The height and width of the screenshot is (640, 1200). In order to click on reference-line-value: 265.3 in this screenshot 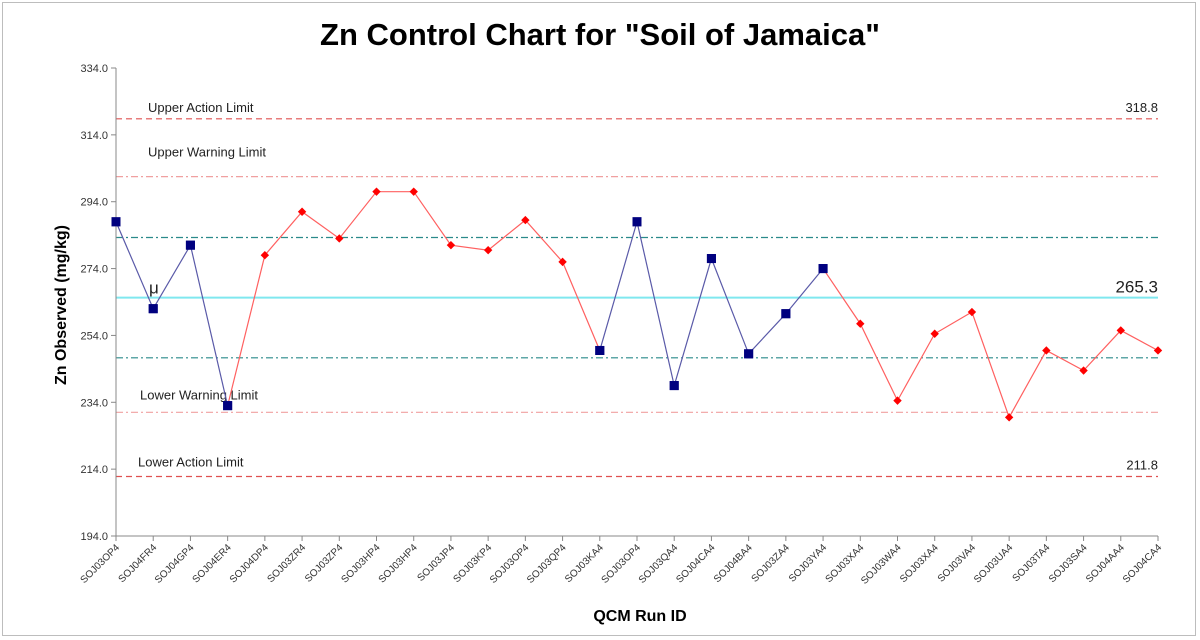, I will do `click(1136, 287)`.